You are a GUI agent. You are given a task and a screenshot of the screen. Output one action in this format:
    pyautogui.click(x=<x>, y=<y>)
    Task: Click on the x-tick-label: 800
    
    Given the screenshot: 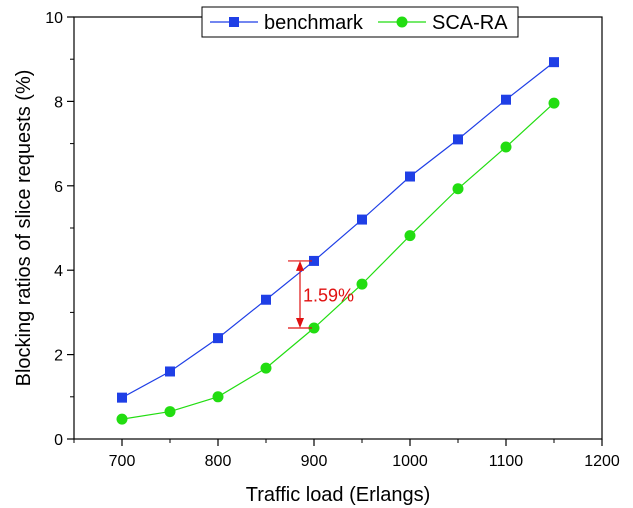 What is the action you would take?
    pyautogui.click(x=218, y=461)
    